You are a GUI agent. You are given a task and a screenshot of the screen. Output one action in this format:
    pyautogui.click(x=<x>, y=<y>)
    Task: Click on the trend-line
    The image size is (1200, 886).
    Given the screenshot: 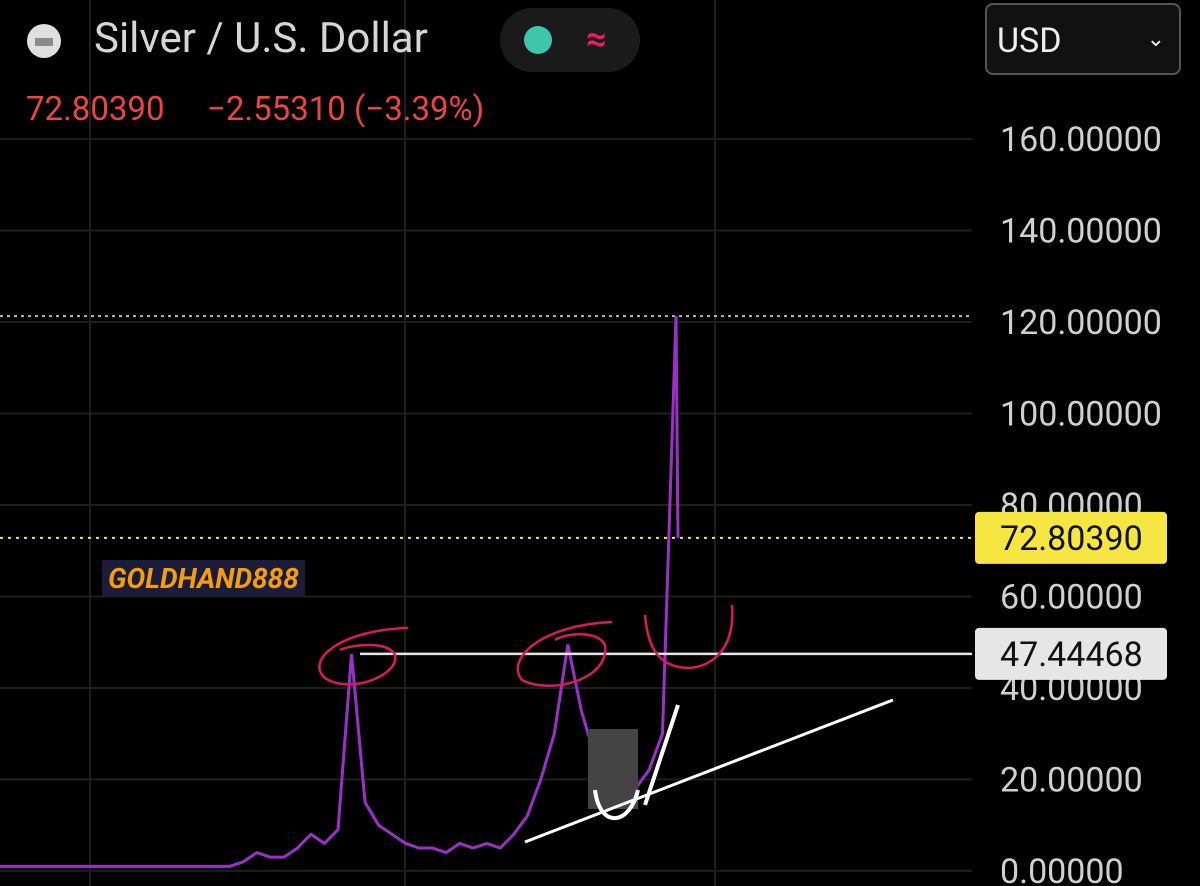 What is the action you would take?
    pyautogui.click(x=709, y=771)
    